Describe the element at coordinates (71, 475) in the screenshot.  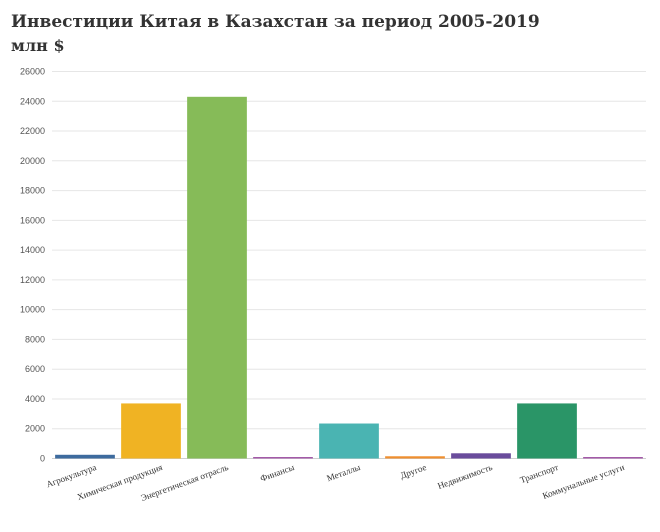
I see `x-tick-label: Агрокультура` at that location.